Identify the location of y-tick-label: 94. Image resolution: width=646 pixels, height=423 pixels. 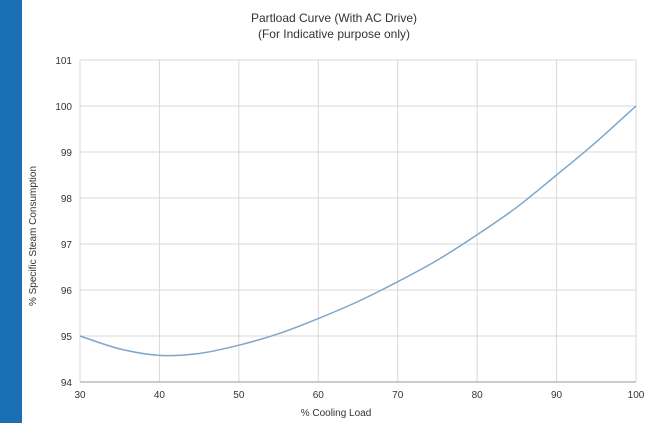
(67, 383).